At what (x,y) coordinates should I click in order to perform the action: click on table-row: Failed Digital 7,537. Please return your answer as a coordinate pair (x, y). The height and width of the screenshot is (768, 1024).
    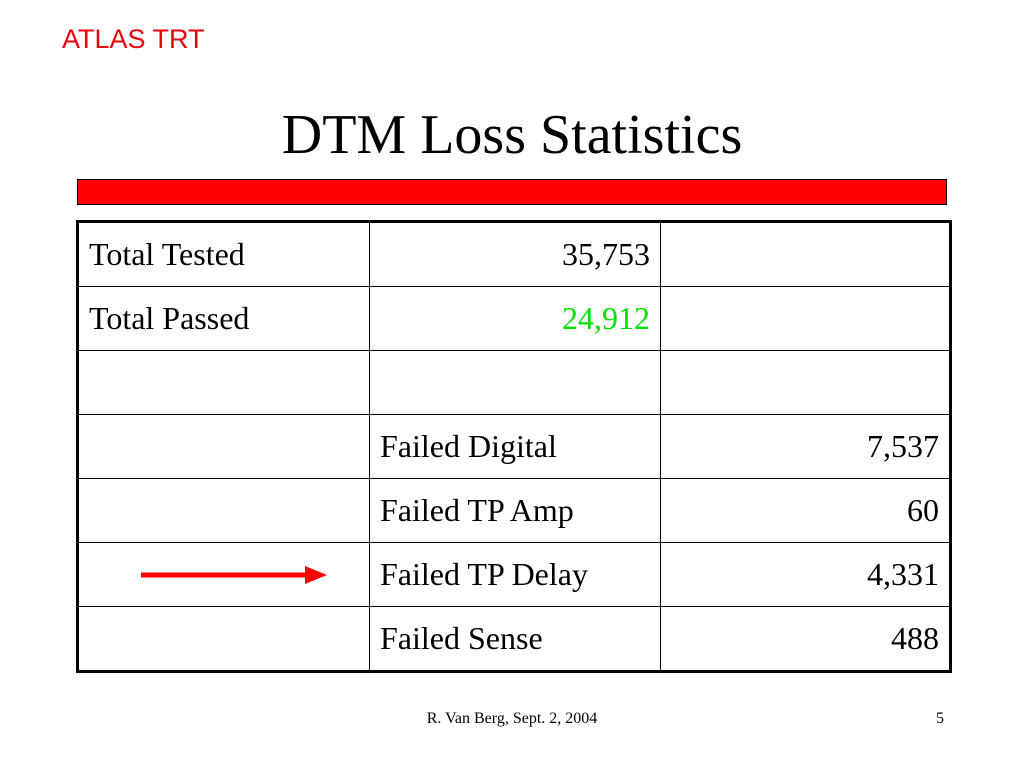
    Looking at the image, I should click on (514, 446).